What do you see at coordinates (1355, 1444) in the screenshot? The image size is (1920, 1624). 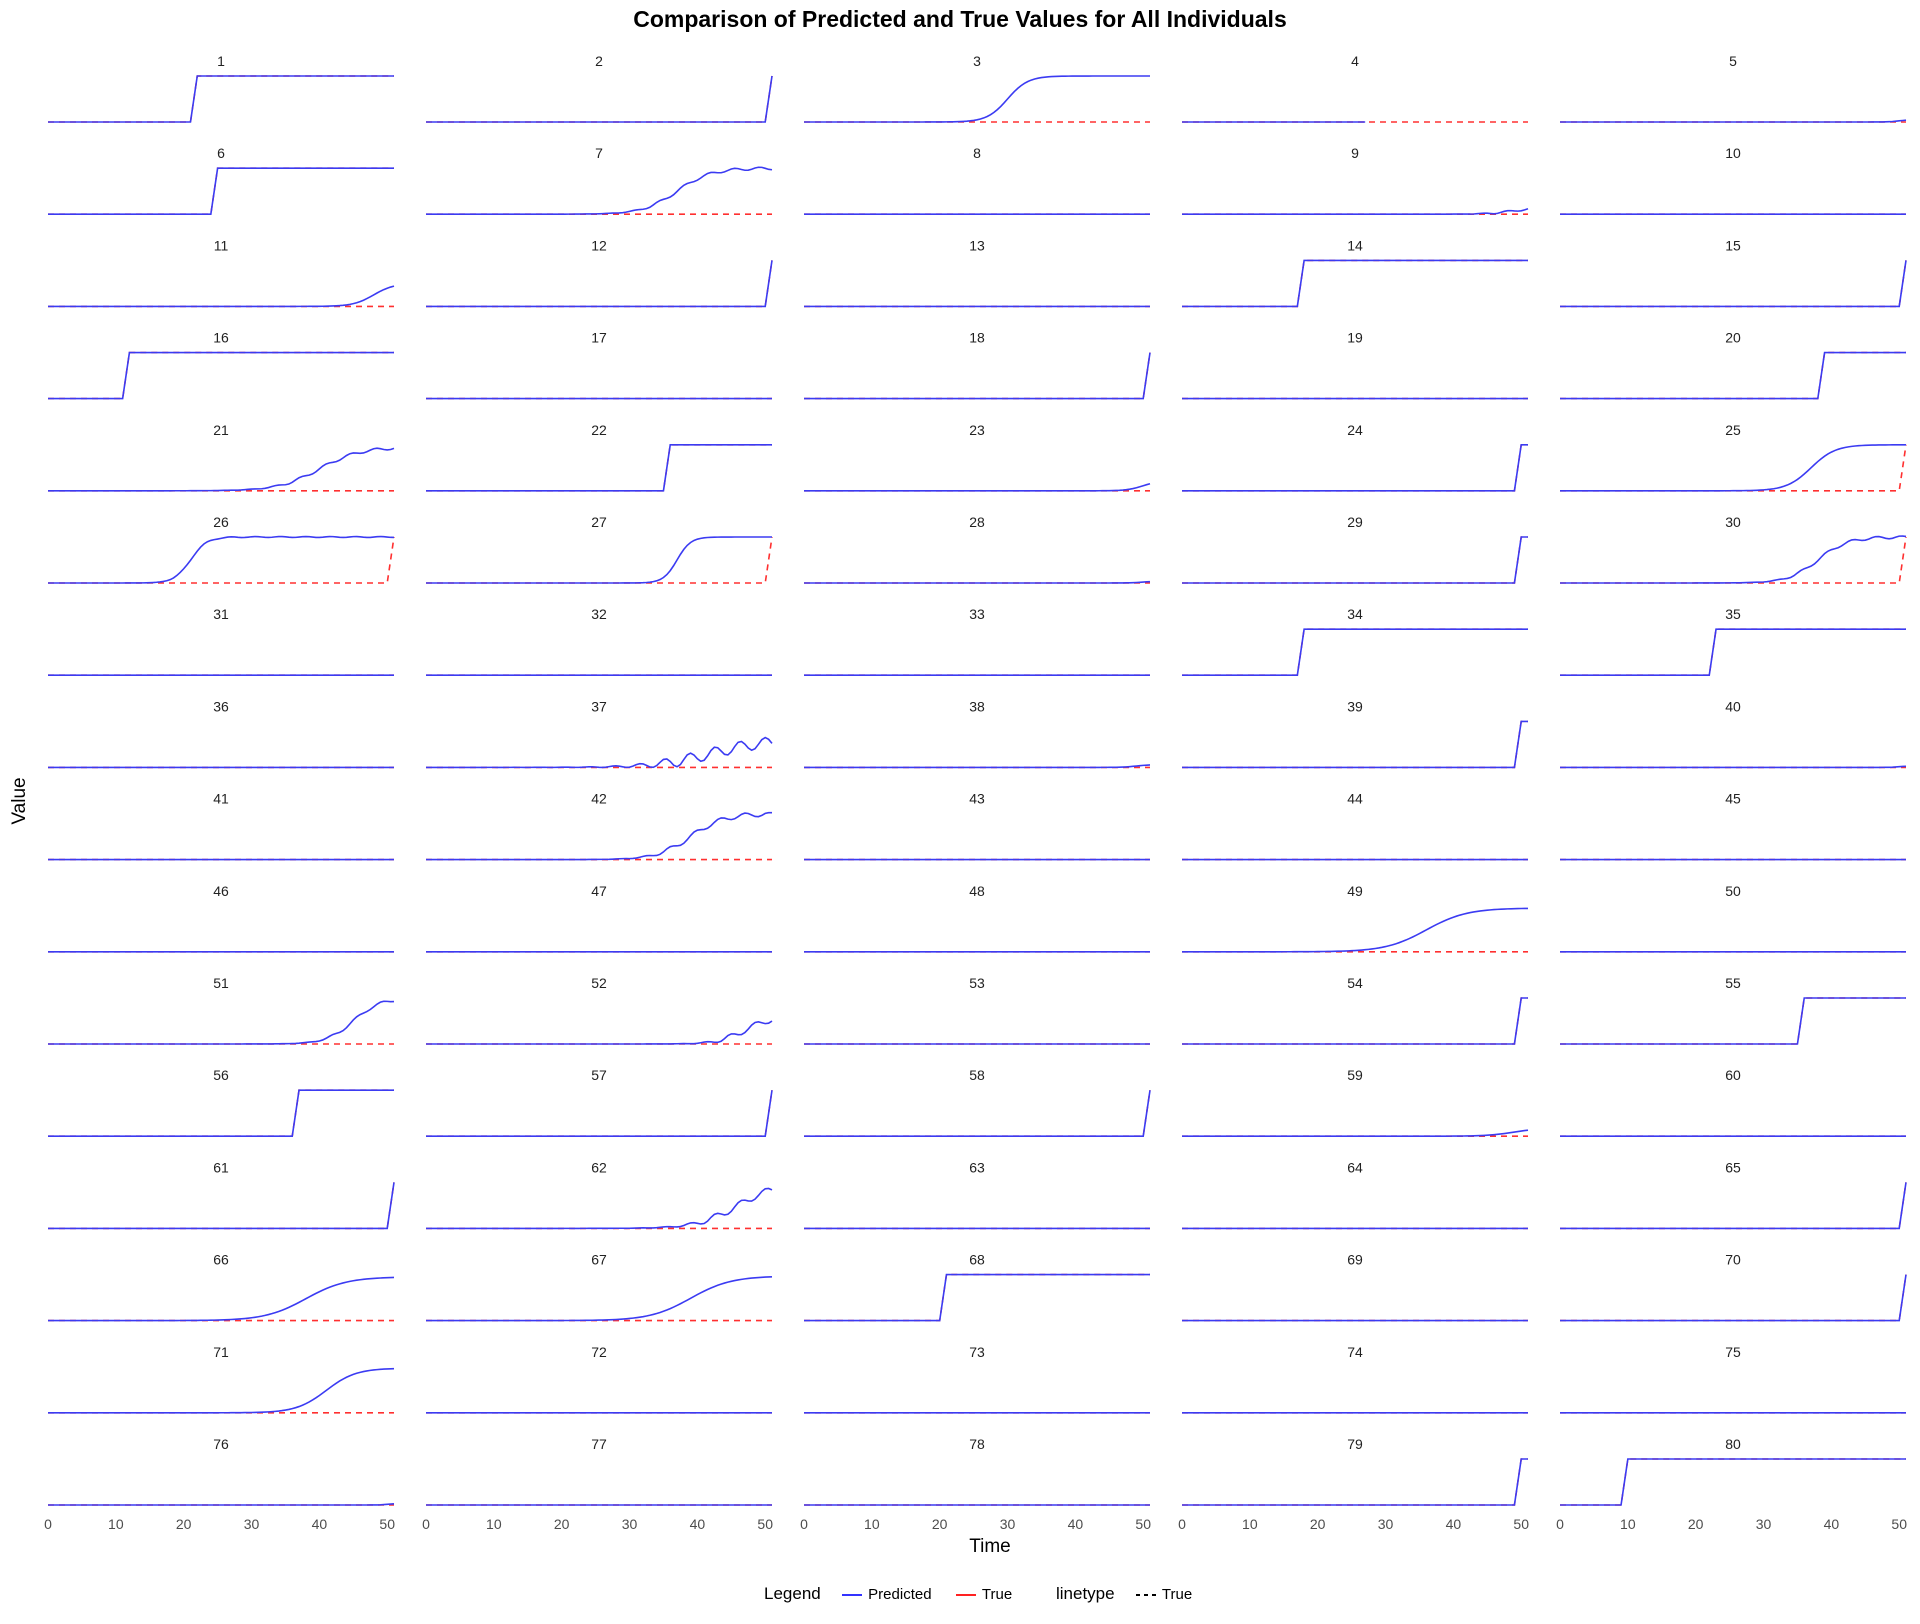 I see `facet-label-79: 79` at bounding box center [1355, 1444].